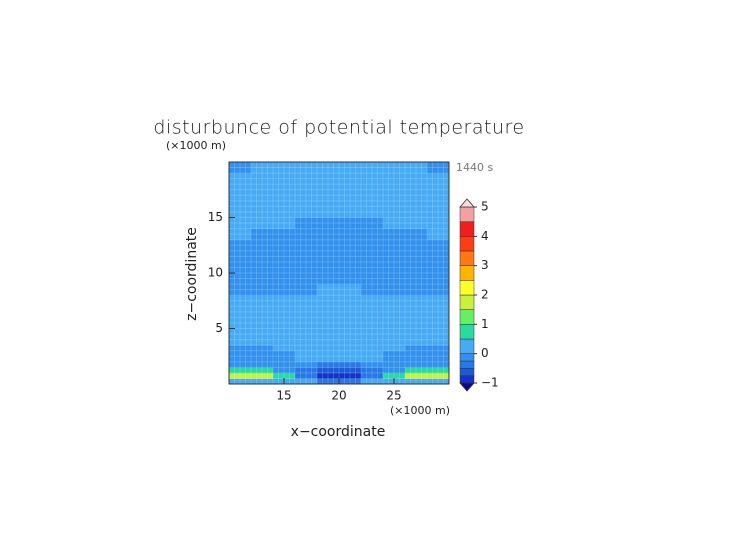 This screenshot has width=752, height=536. What do you see at coordinates (485, 353) in the screenshot?
I see `colorbar-tick-label: 0` at bounding box center [485, 353].